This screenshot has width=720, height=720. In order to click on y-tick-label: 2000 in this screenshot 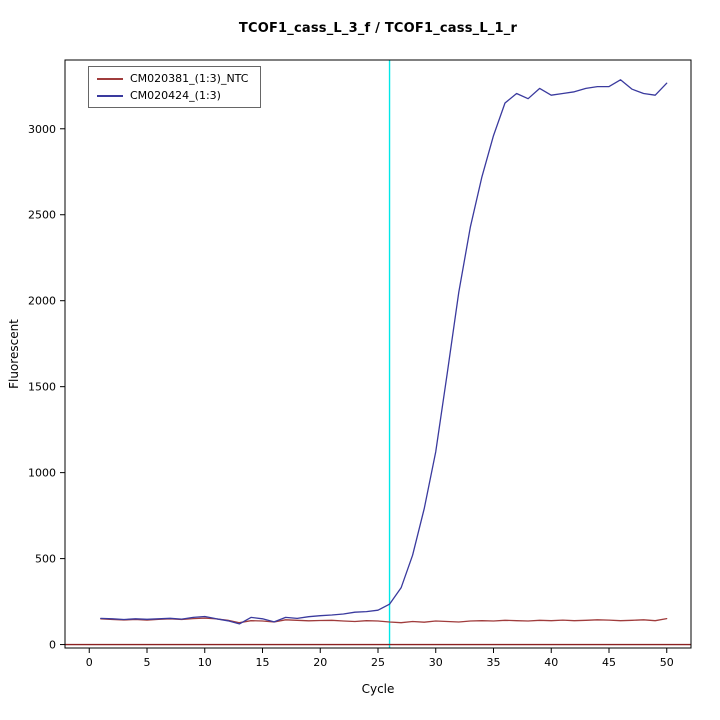, I will do `click(42, 301)`.